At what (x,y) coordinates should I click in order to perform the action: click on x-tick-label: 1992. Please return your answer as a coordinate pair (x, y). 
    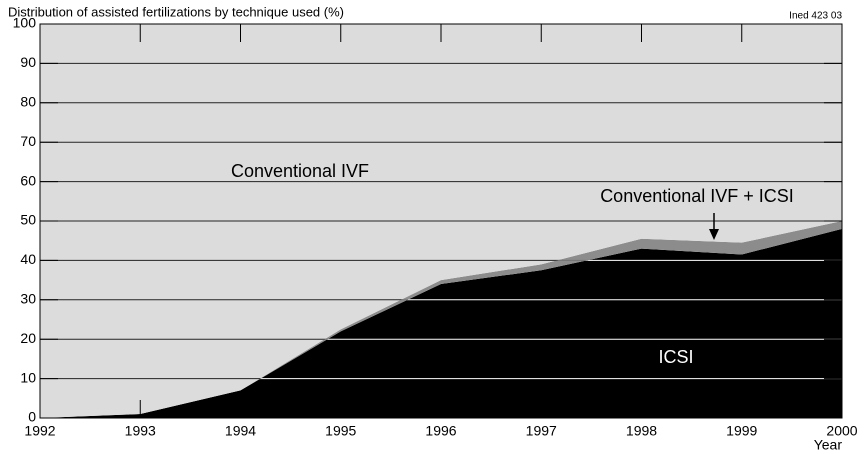
    Looking at the image, I should click on (39, 431).